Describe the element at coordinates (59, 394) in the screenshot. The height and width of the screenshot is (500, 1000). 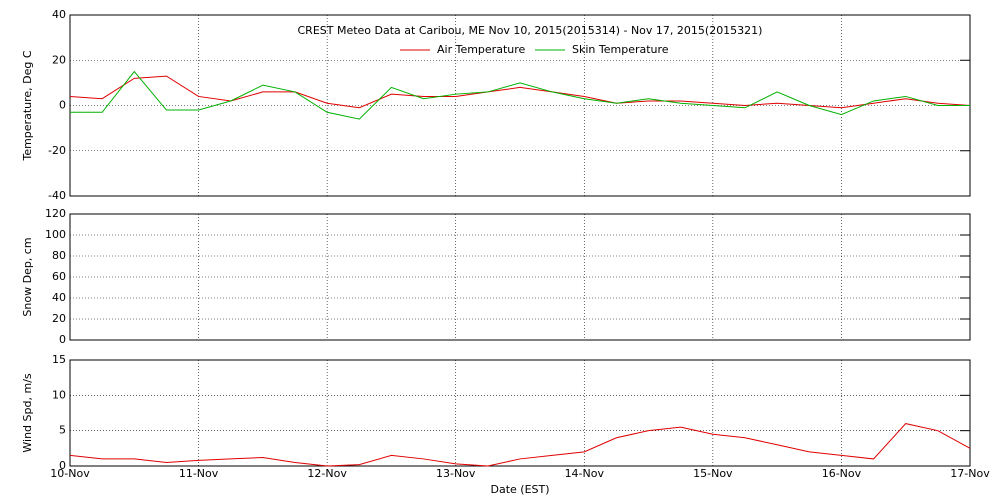
I see `y-tick-label: 10` at that location.